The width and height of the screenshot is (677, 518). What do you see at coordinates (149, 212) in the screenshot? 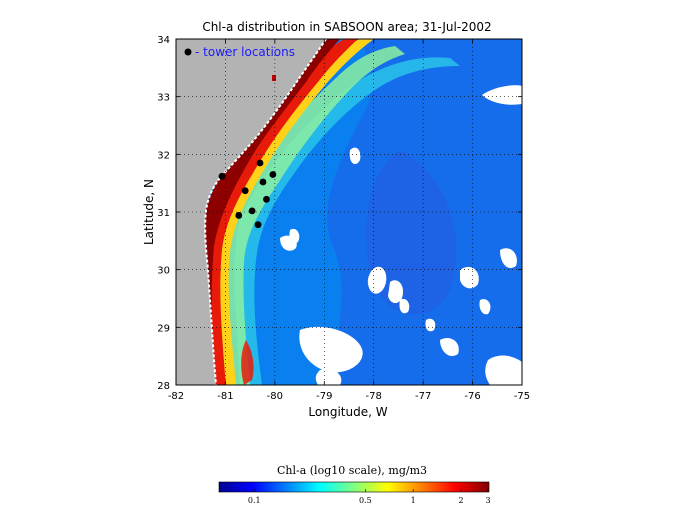
I see `y-axis-label: Latitude, N` at bounding box center [149, 212].